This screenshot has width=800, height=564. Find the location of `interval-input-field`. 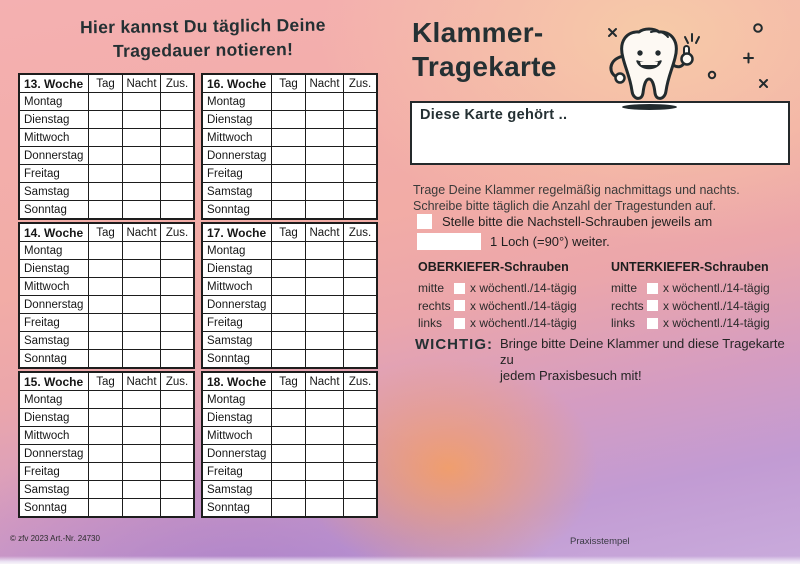

interval-input-field is located at coordinates (449, 241).